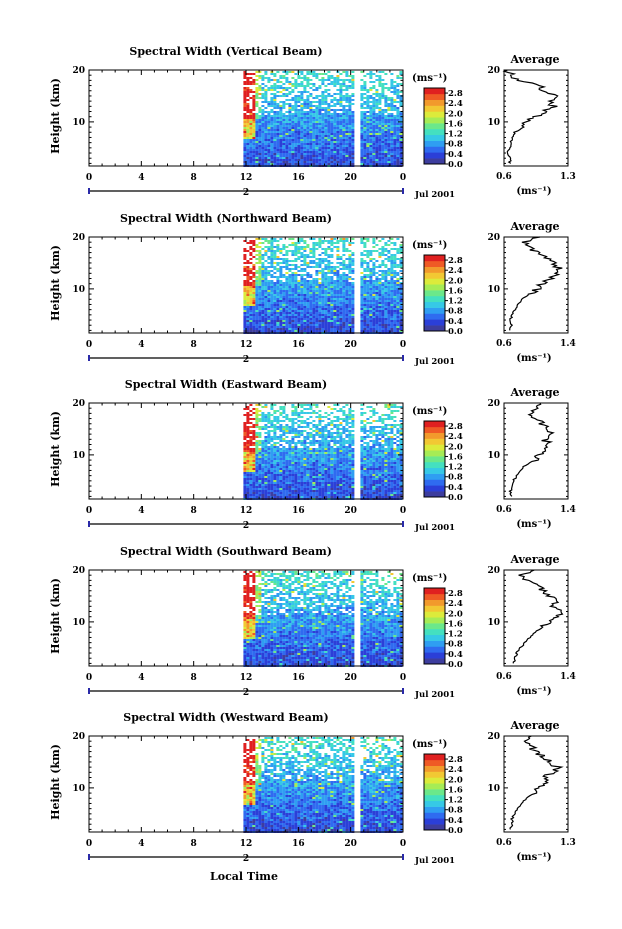 The height and width of the screenshot is (929, 622). I want to click on colorbar-frame, so click(434, 126).